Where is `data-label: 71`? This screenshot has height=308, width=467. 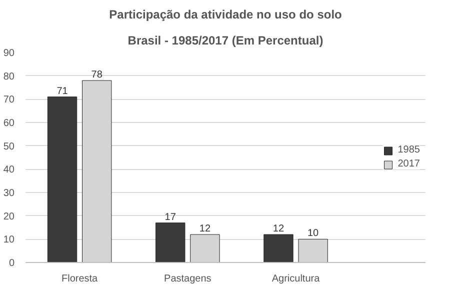
data-label: 71 is located at coordinates (62, 91).